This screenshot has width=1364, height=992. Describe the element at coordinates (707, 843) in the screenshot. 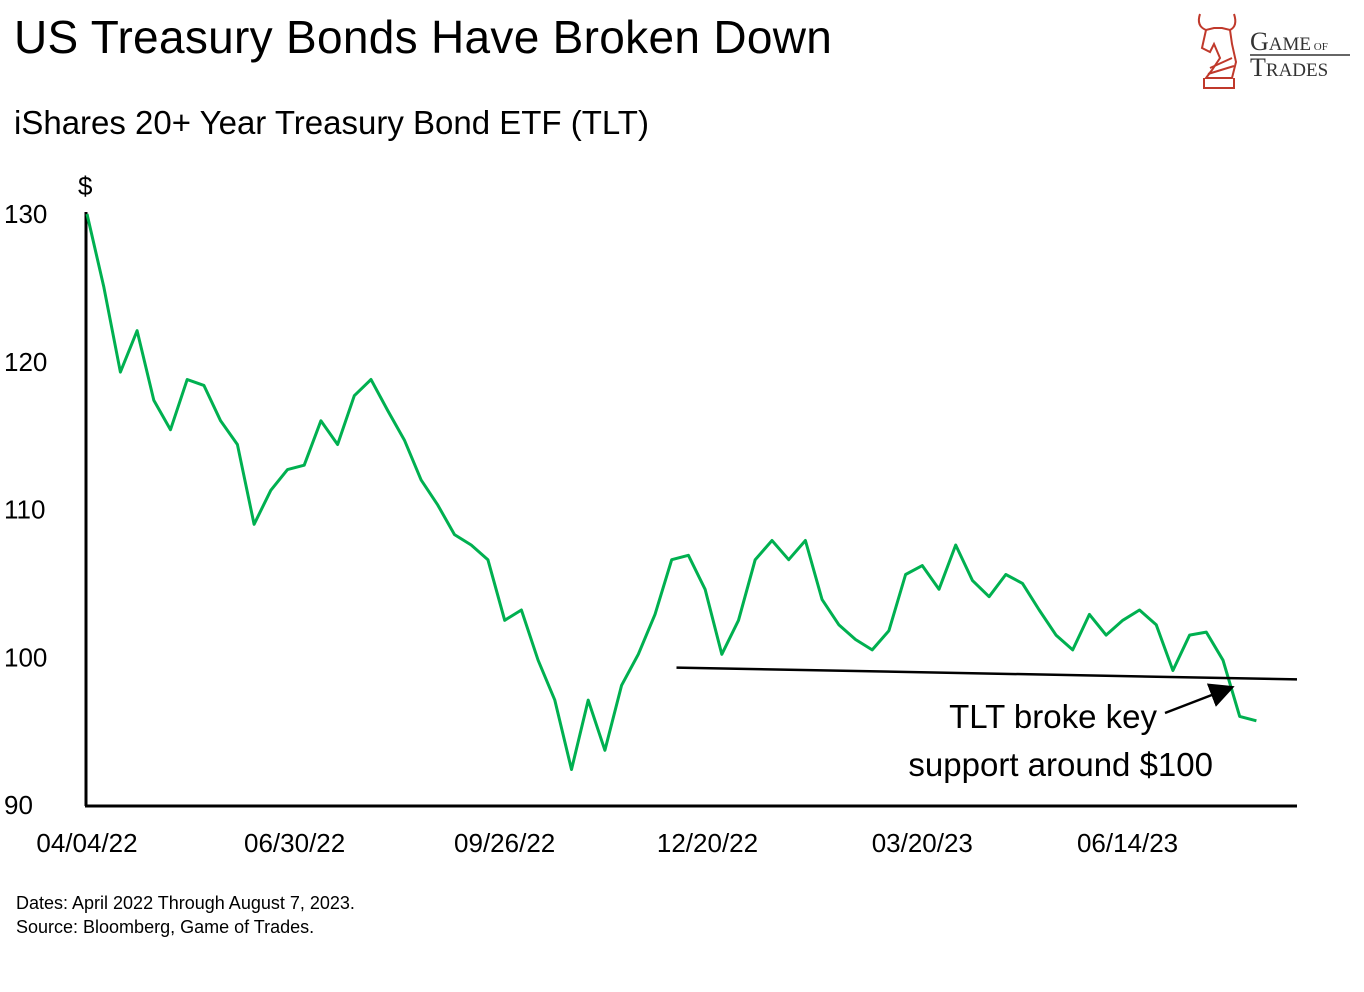

I see `x-tick-label: 12/20/22` at that location.